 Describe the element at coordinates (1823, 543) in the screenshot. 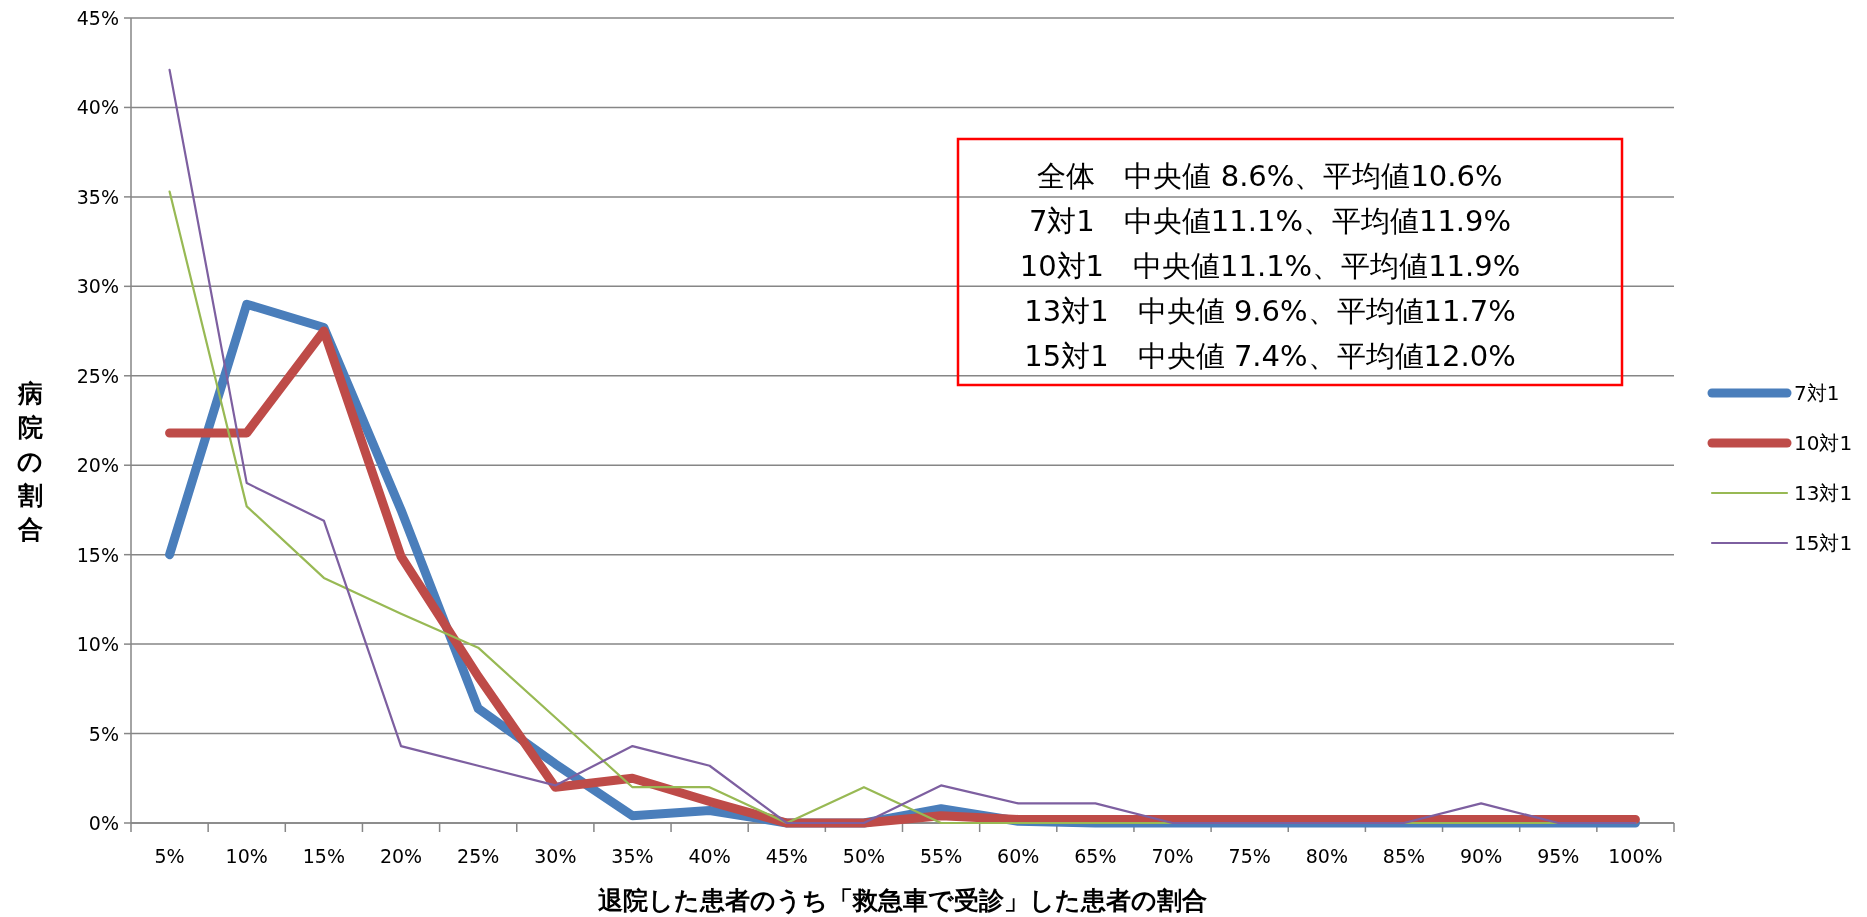

I see `legend-label: 15対1` at that location.